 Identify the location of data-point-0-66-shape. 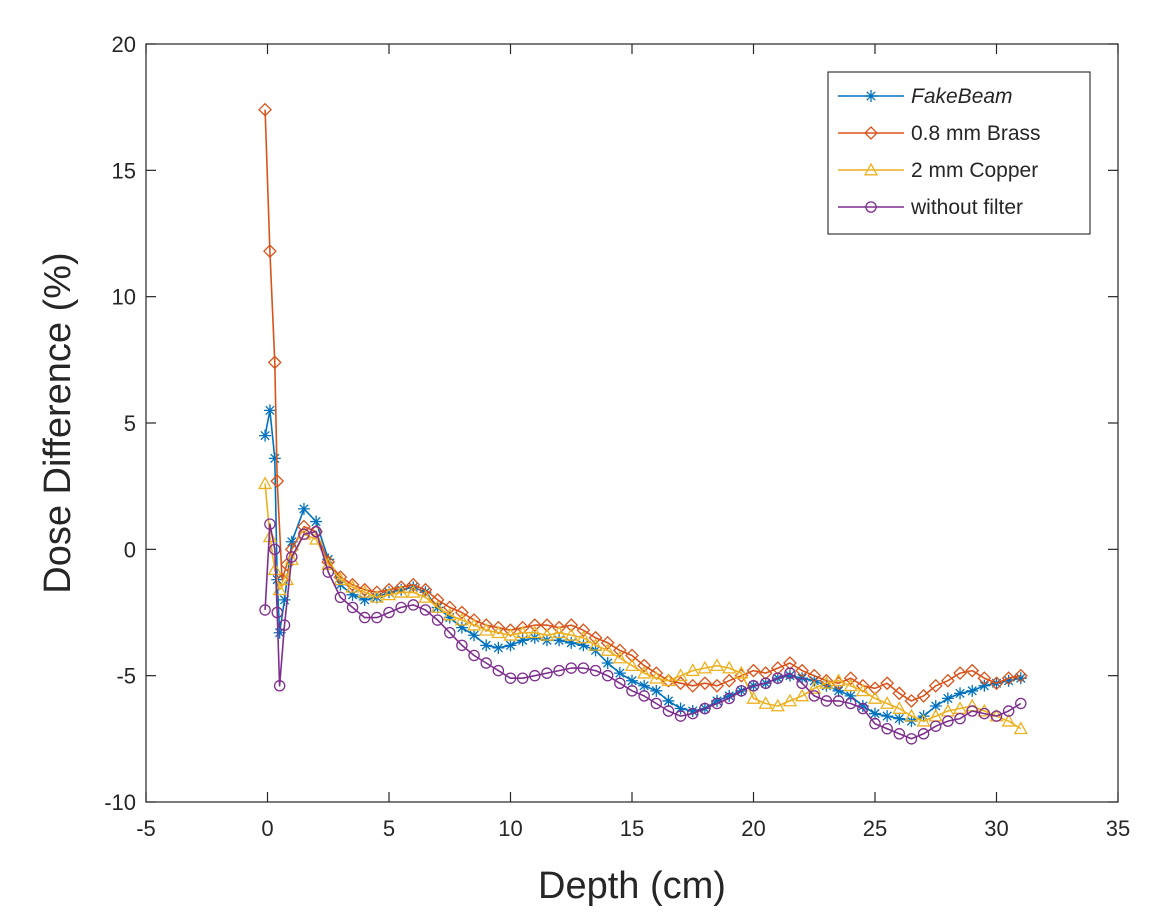
(1020, 678).